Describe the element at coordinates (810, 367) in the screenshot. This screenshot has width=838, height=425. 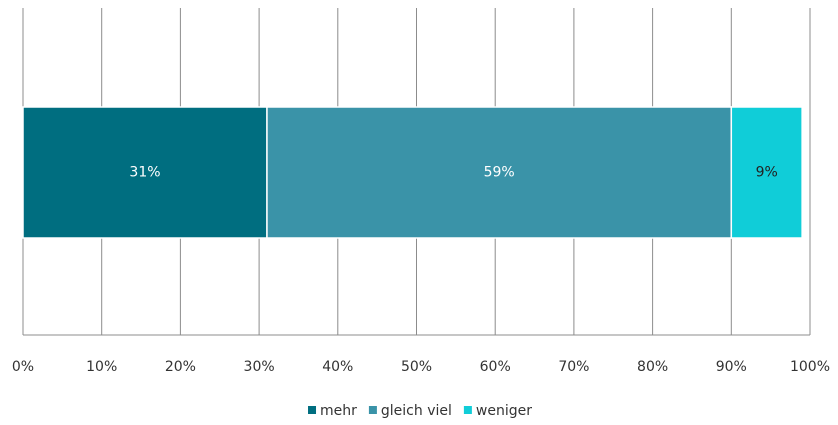
I see `x-tick-label: 100%` at that location.